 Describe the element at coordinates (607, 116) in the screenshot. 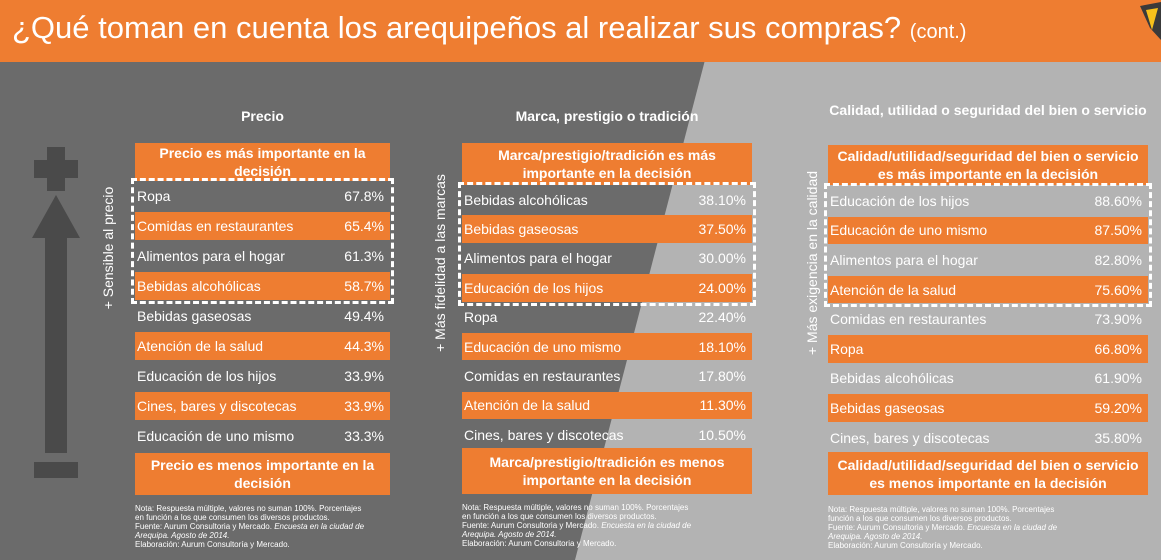

I see `panel-heading: Marca, prestigio o tradición` at that location.